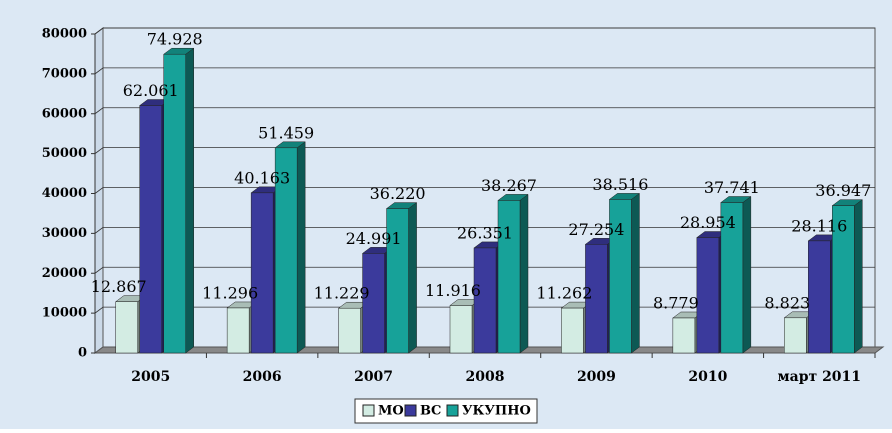 The image size is (892, 433). I want to click on value-label: 8.823, so click(787, 302).